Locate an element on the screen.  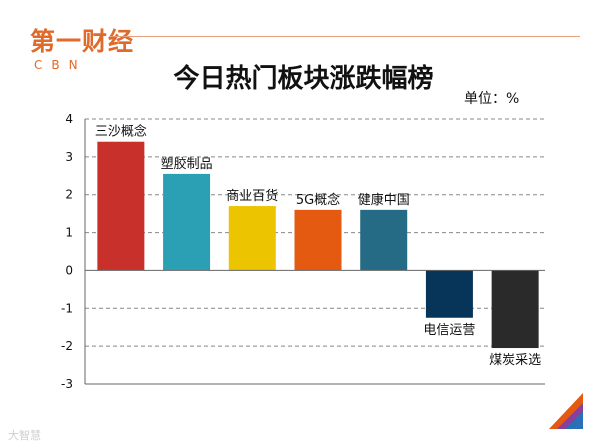
logo-text: 第一财经 is located at coordinates (82, 41).